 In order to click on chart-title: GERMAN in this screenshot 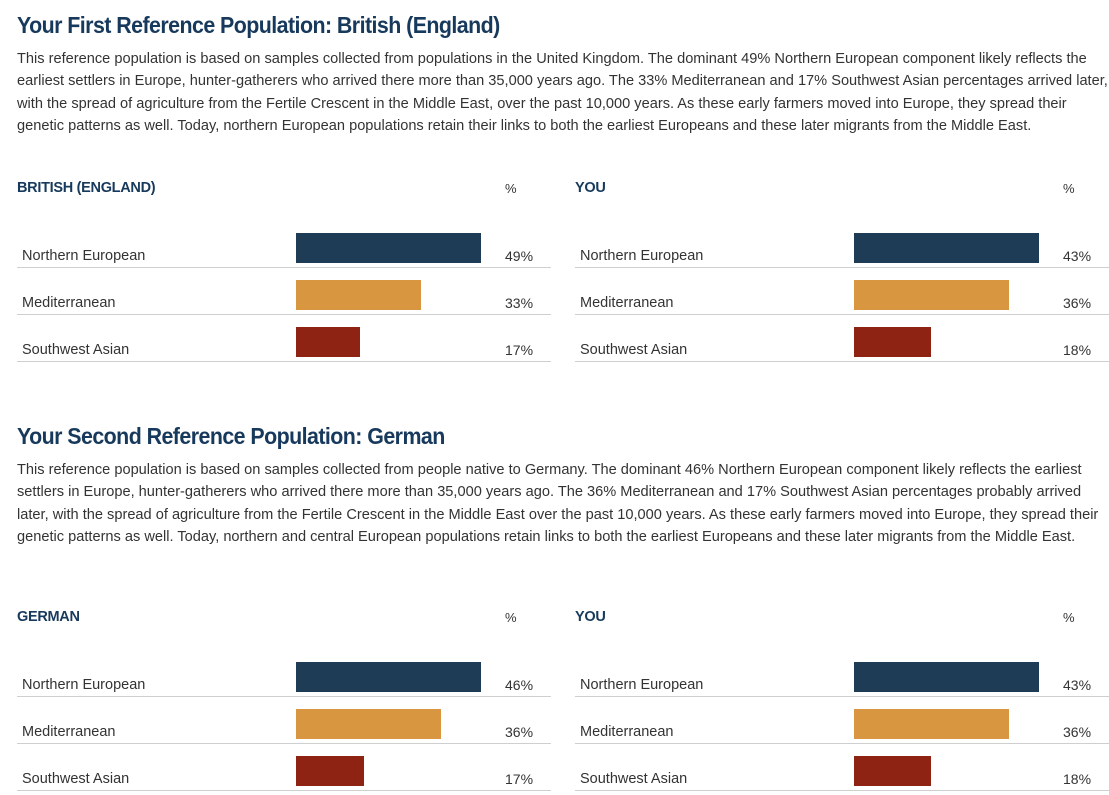, I will do `click(48, 617)`.